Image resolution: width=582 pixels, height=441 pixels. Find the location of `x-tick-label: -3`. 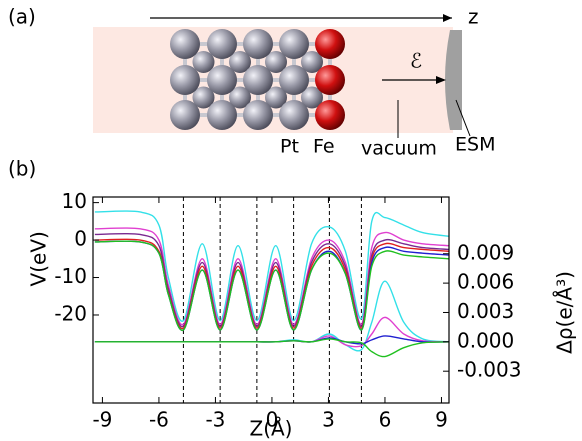

x-tick-label: -3 is located at coordinates (215, 420).